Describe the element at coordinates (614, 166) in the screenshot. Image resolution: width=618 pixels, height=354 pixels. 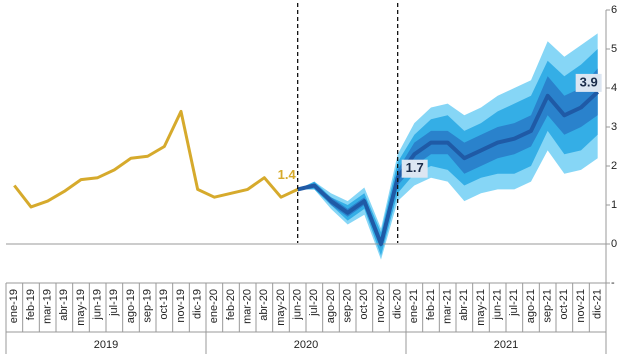
I see `y-tick-label: 2` at that location.